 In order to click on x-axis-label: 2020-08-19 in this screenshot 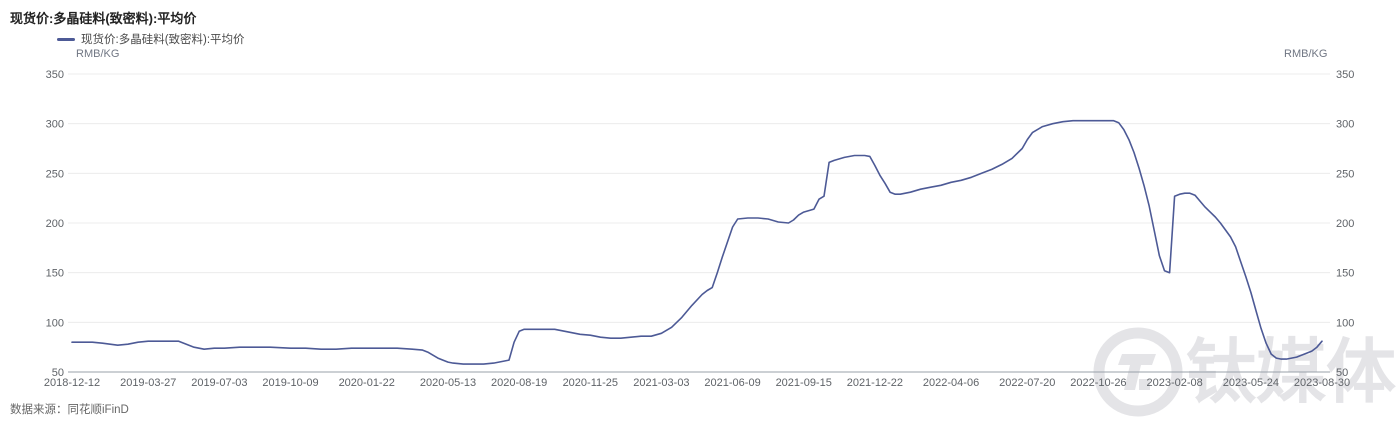, I will do `click(519, 383)`.